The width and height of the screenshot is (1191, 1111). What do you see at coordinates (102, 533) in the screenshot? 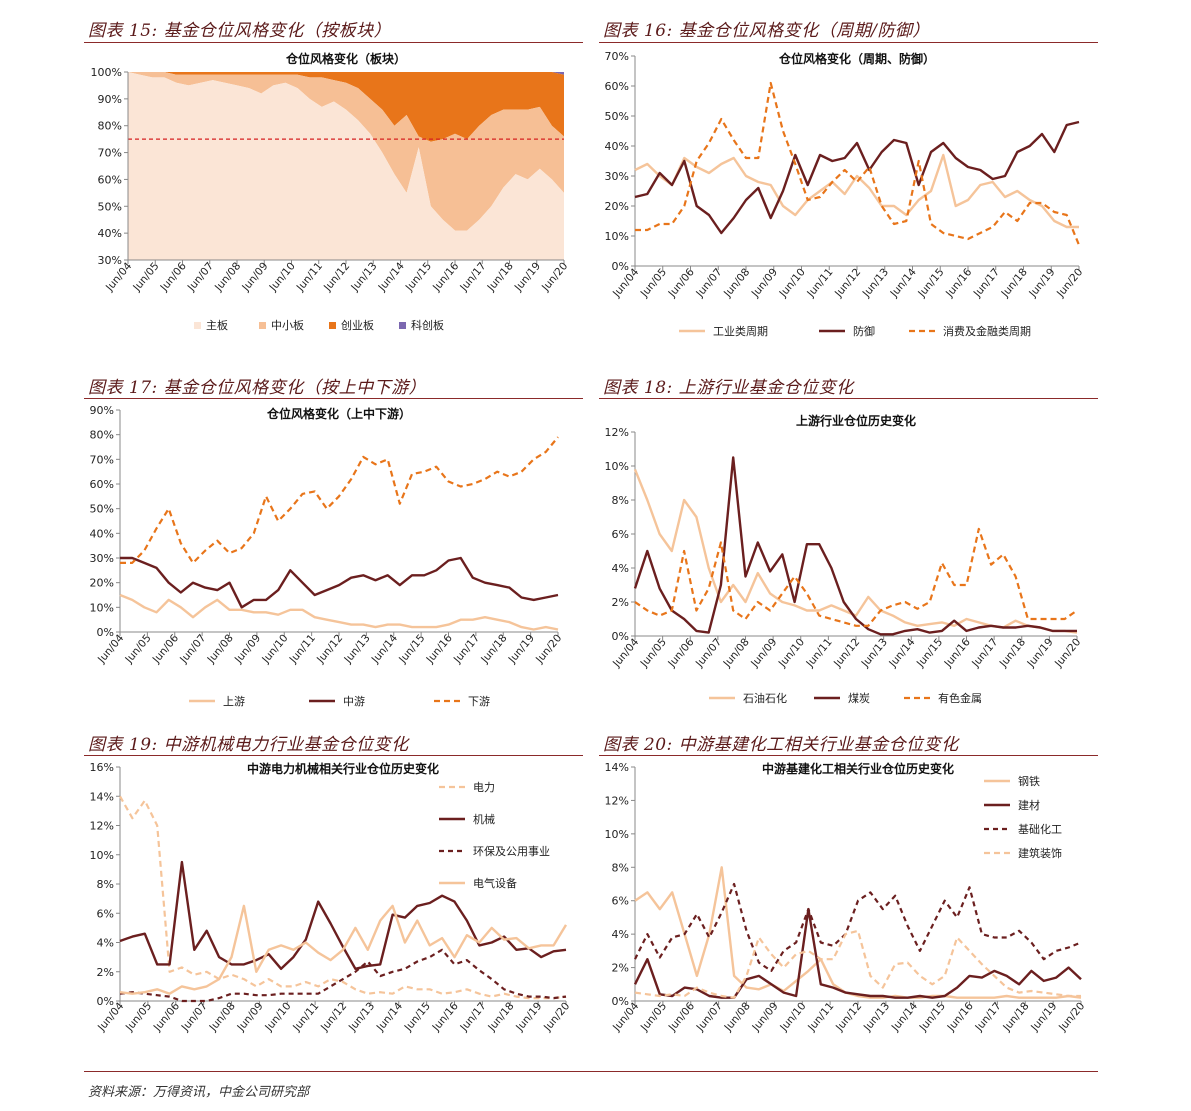
I see `y-tick-label: 40%` at bounding box center [102, 533].